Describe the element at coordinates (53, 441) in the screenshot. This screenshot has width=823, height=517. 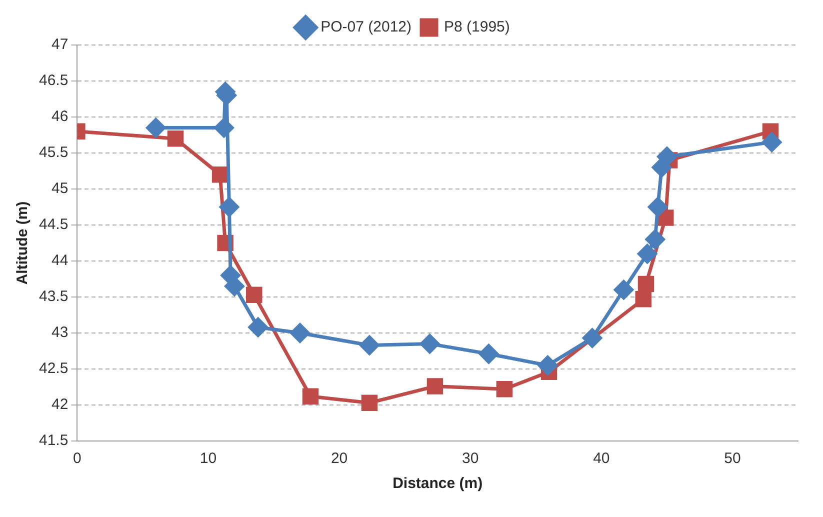
I see `y-tick-label: 41.5` at that location.